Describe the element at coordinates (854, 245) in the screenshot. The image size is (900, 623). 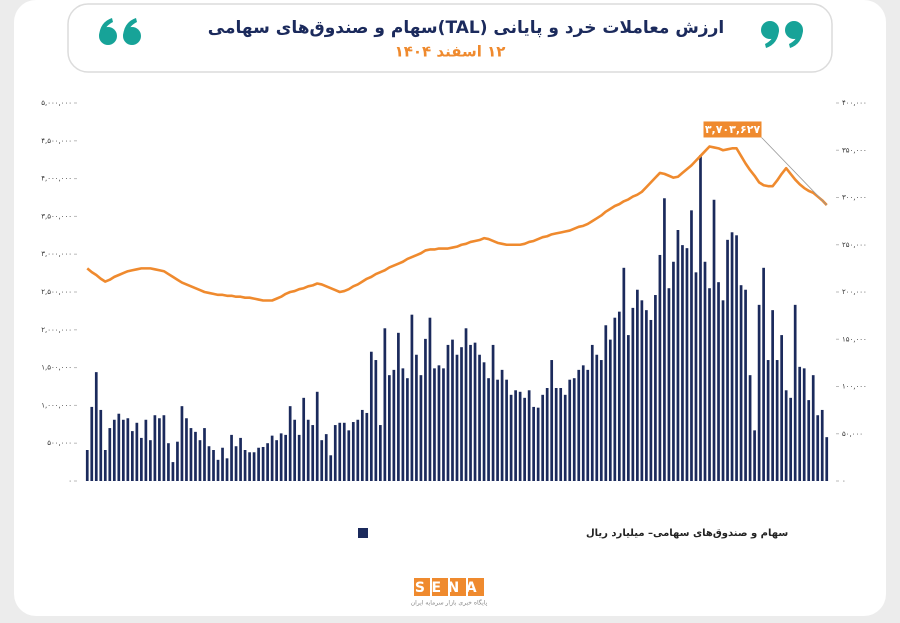
I see `y2-tick-label: ۲۵۰,۰۰۰` at that location.